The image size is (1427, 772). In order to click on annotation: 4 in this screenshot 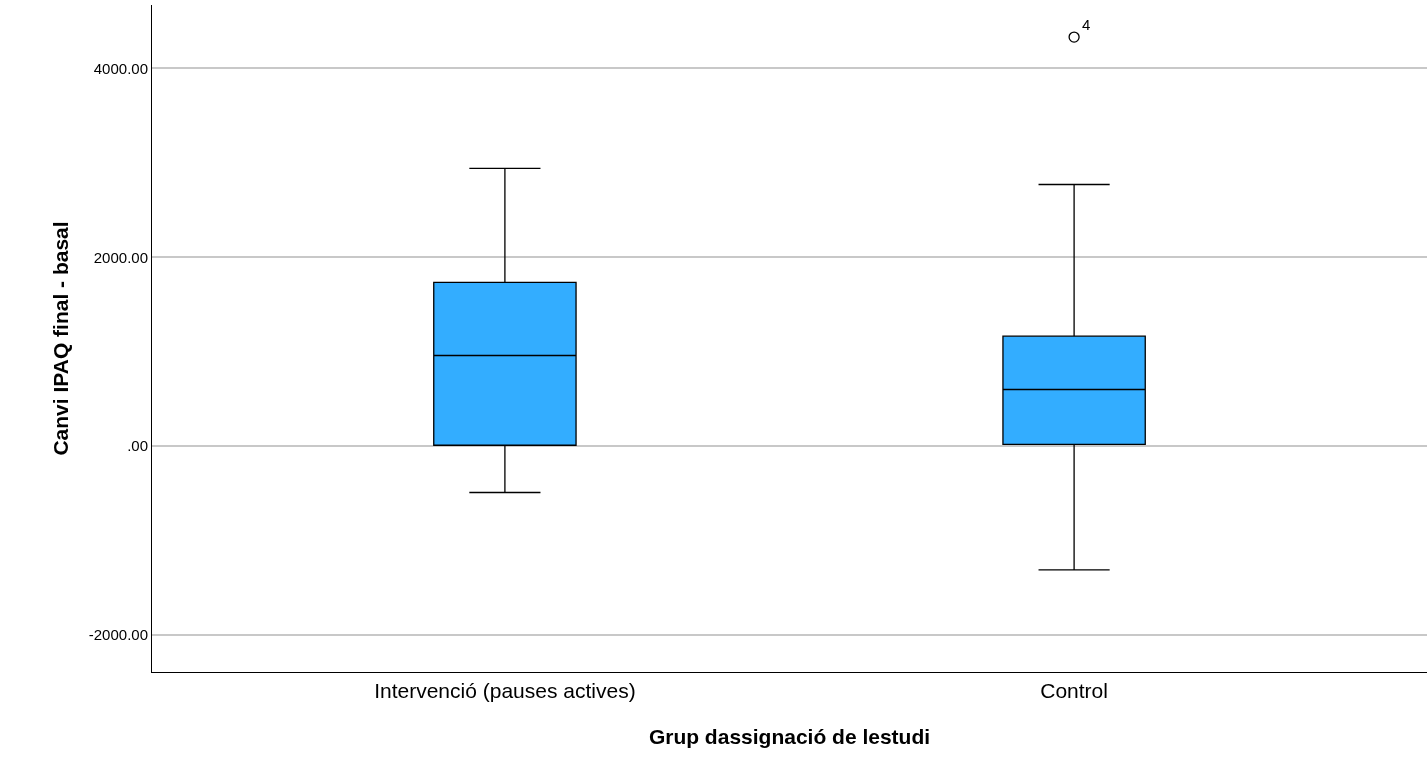, I will do `click(1086, 24)`.